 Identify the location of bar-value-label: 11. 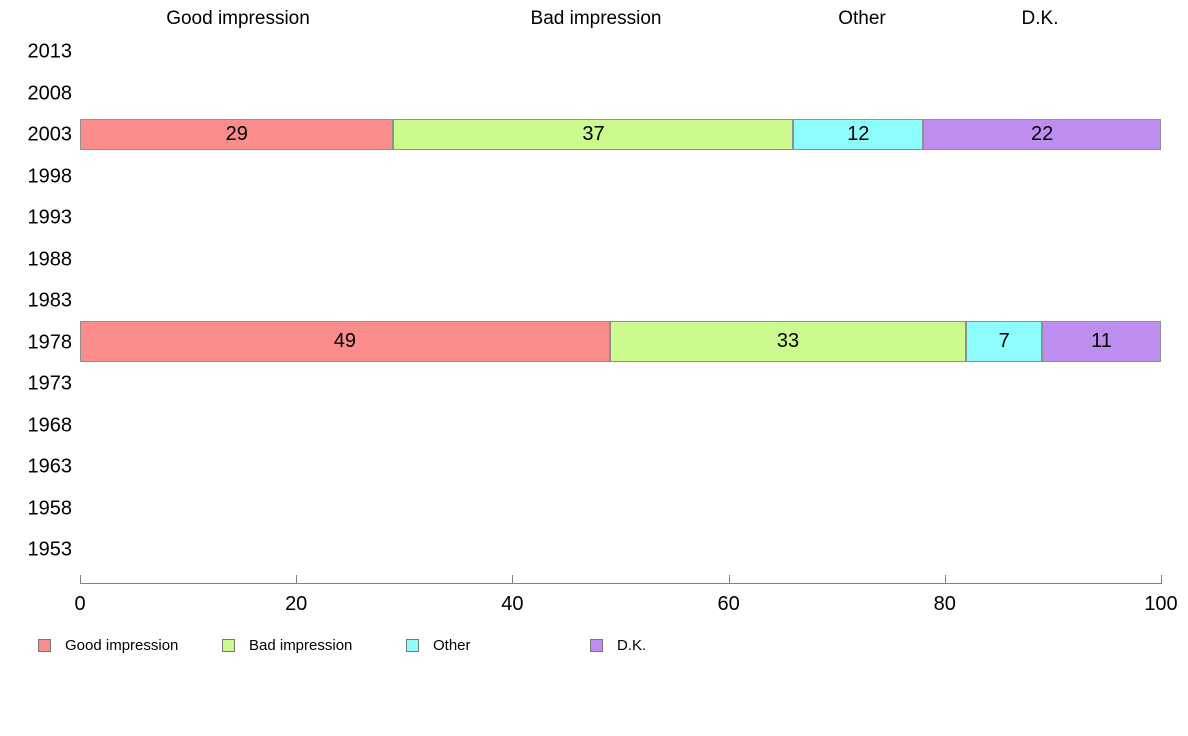
(1101, 341).